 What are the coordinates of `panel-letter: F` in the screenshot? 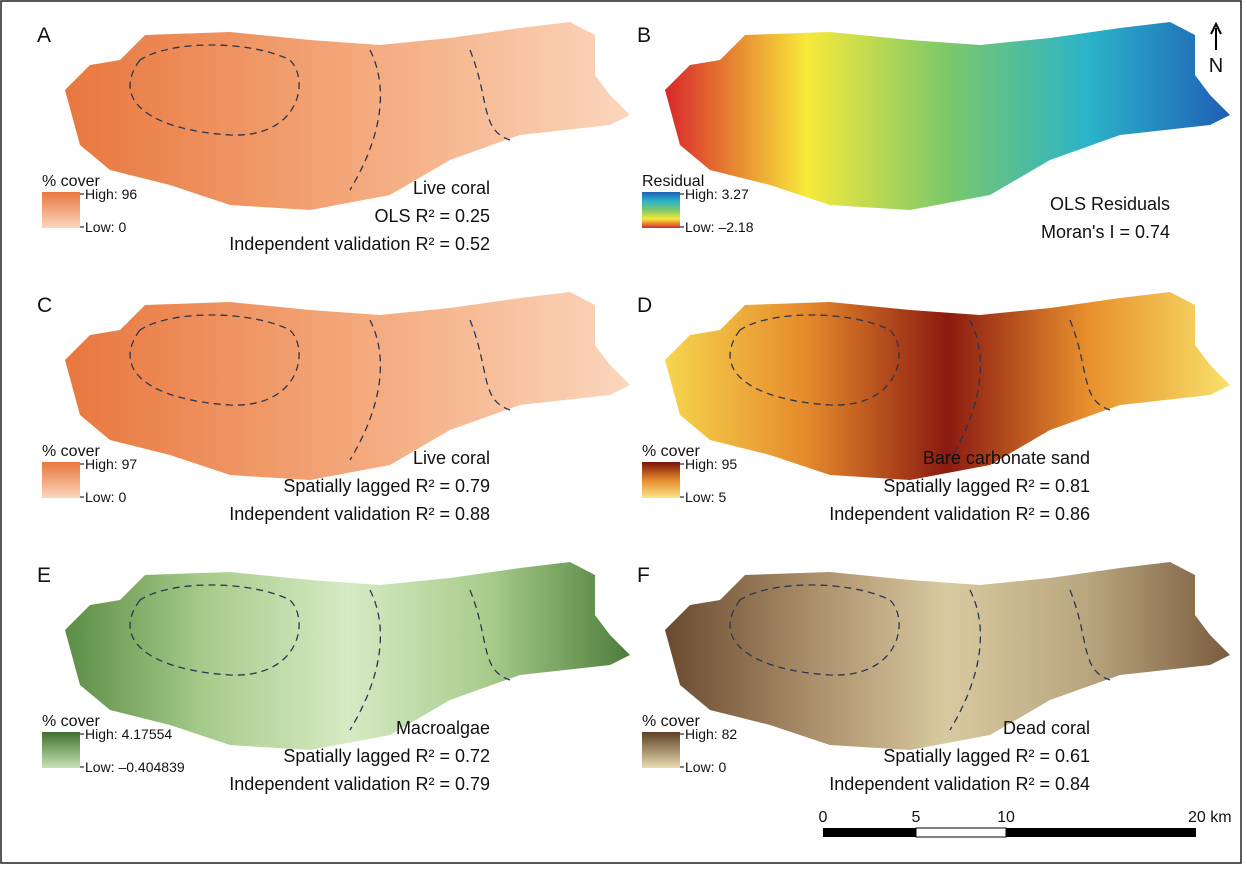 It's located at (643, 575).